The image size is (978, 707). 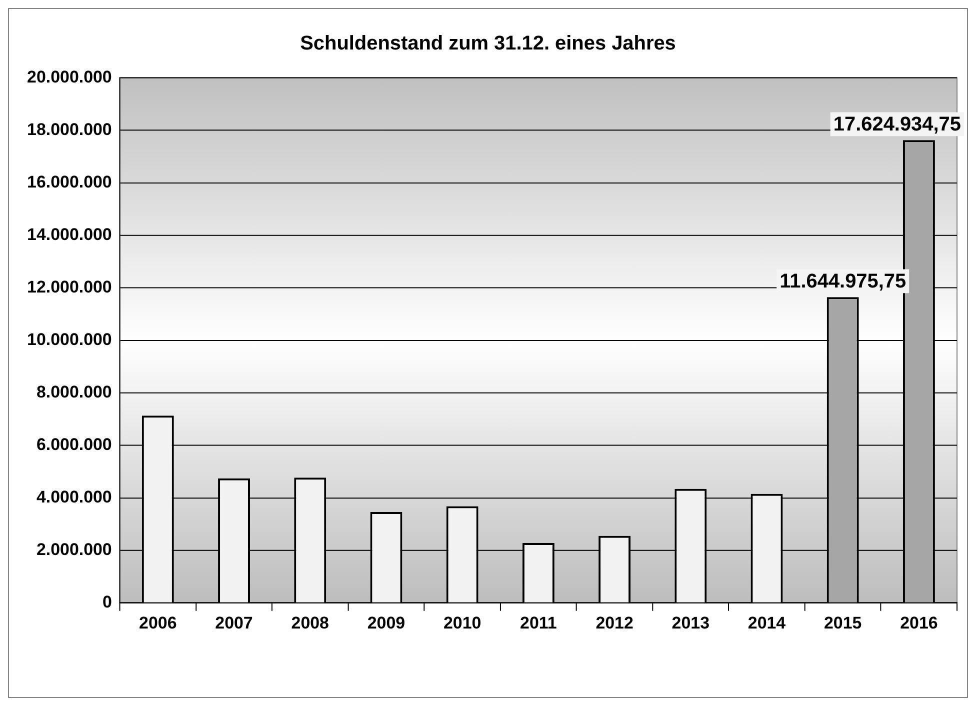 I want to click on x-tick-label: 2016, so click(x=919, y=623).